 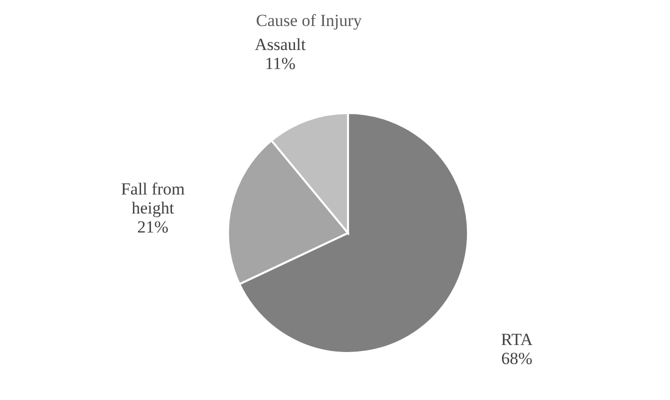 What do you see at coordinates (309, 20) in the screenshot?
I see `chart-title: Cause of Injury` at bounding box center [309, 20].